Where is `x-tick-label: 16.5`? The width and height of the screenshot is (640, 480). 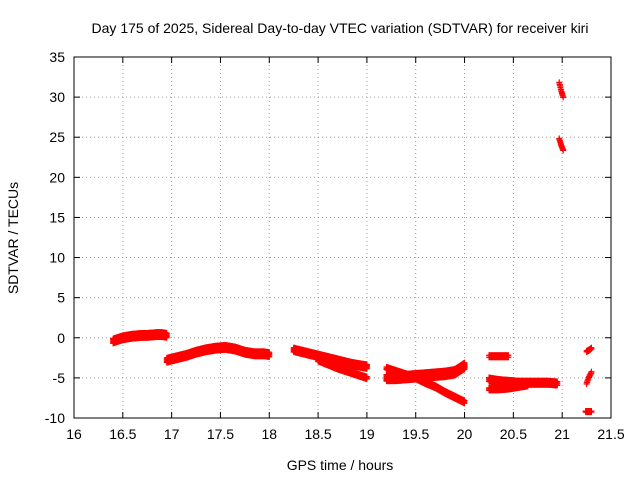
x-tick-label: 16.5 is located at coordinates (122, 434).